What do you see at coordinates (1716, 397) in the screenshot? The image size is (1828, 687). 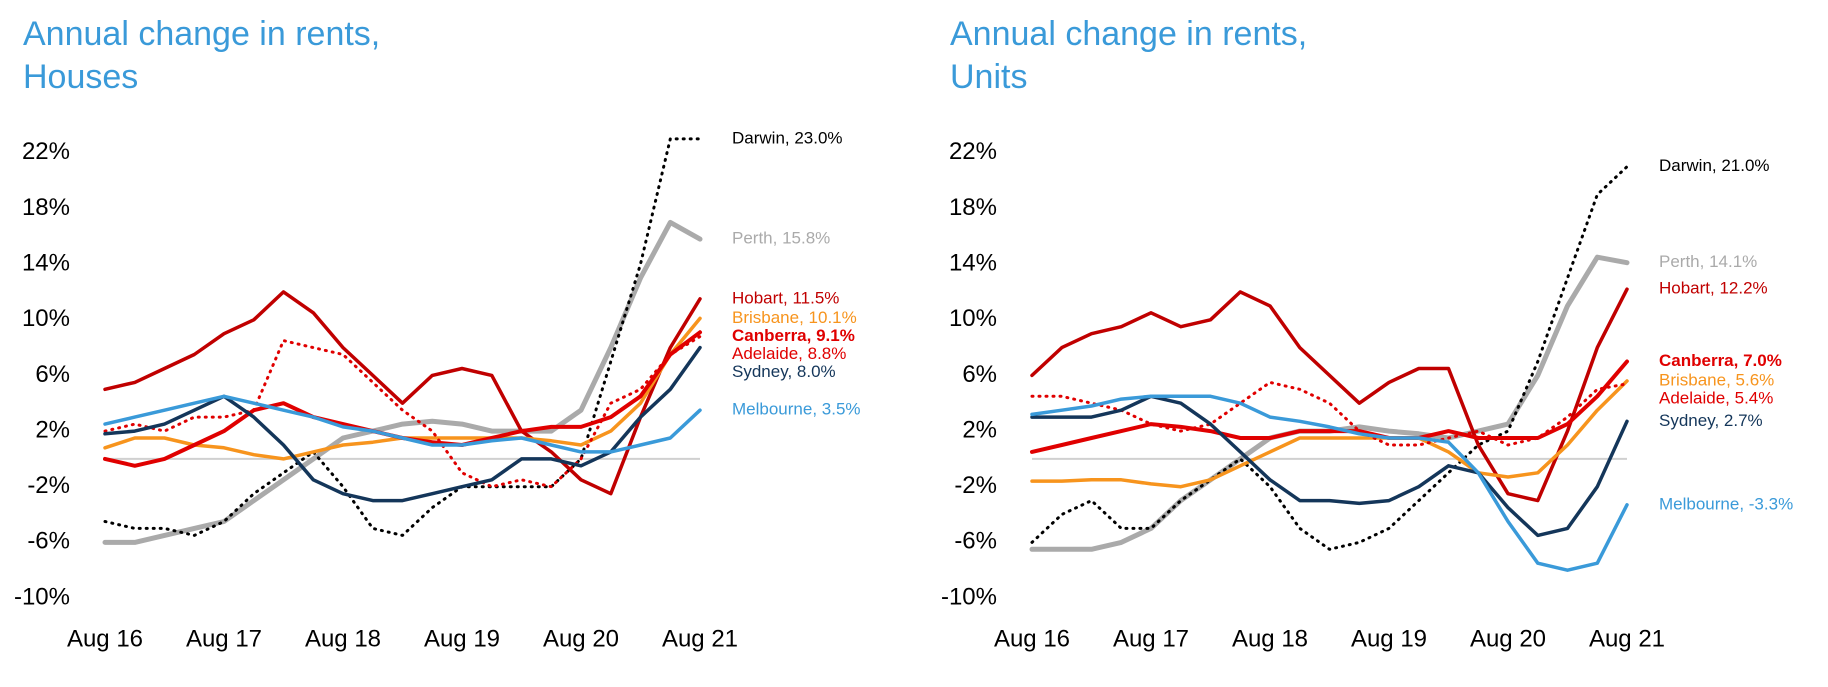 I see `series-label: Adelaide, 5.4%` at bounding box center [1716, 397].